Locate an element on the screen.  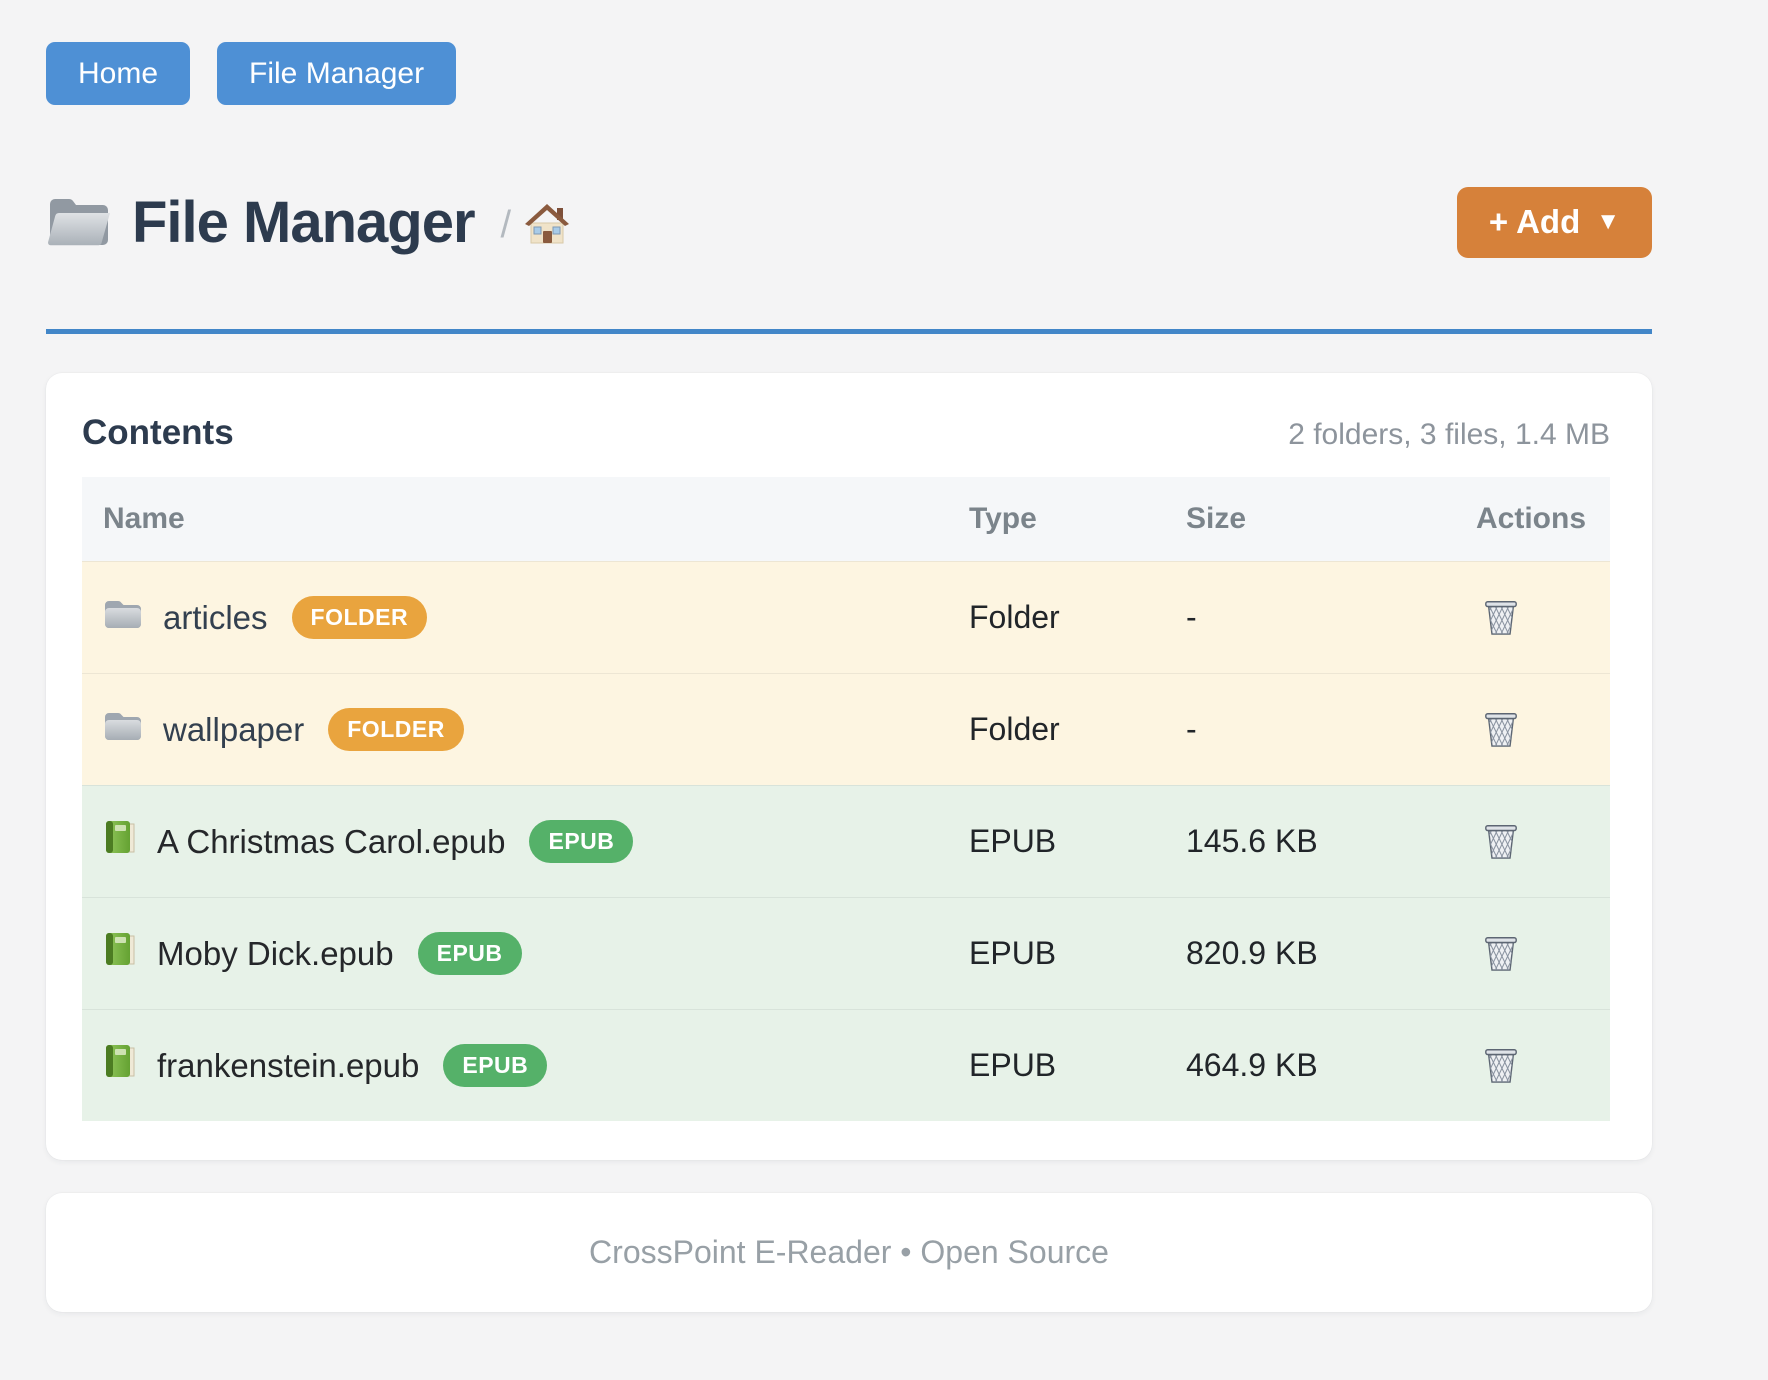
add-button: + Add ▼ is located at coordinates (1554, 222).